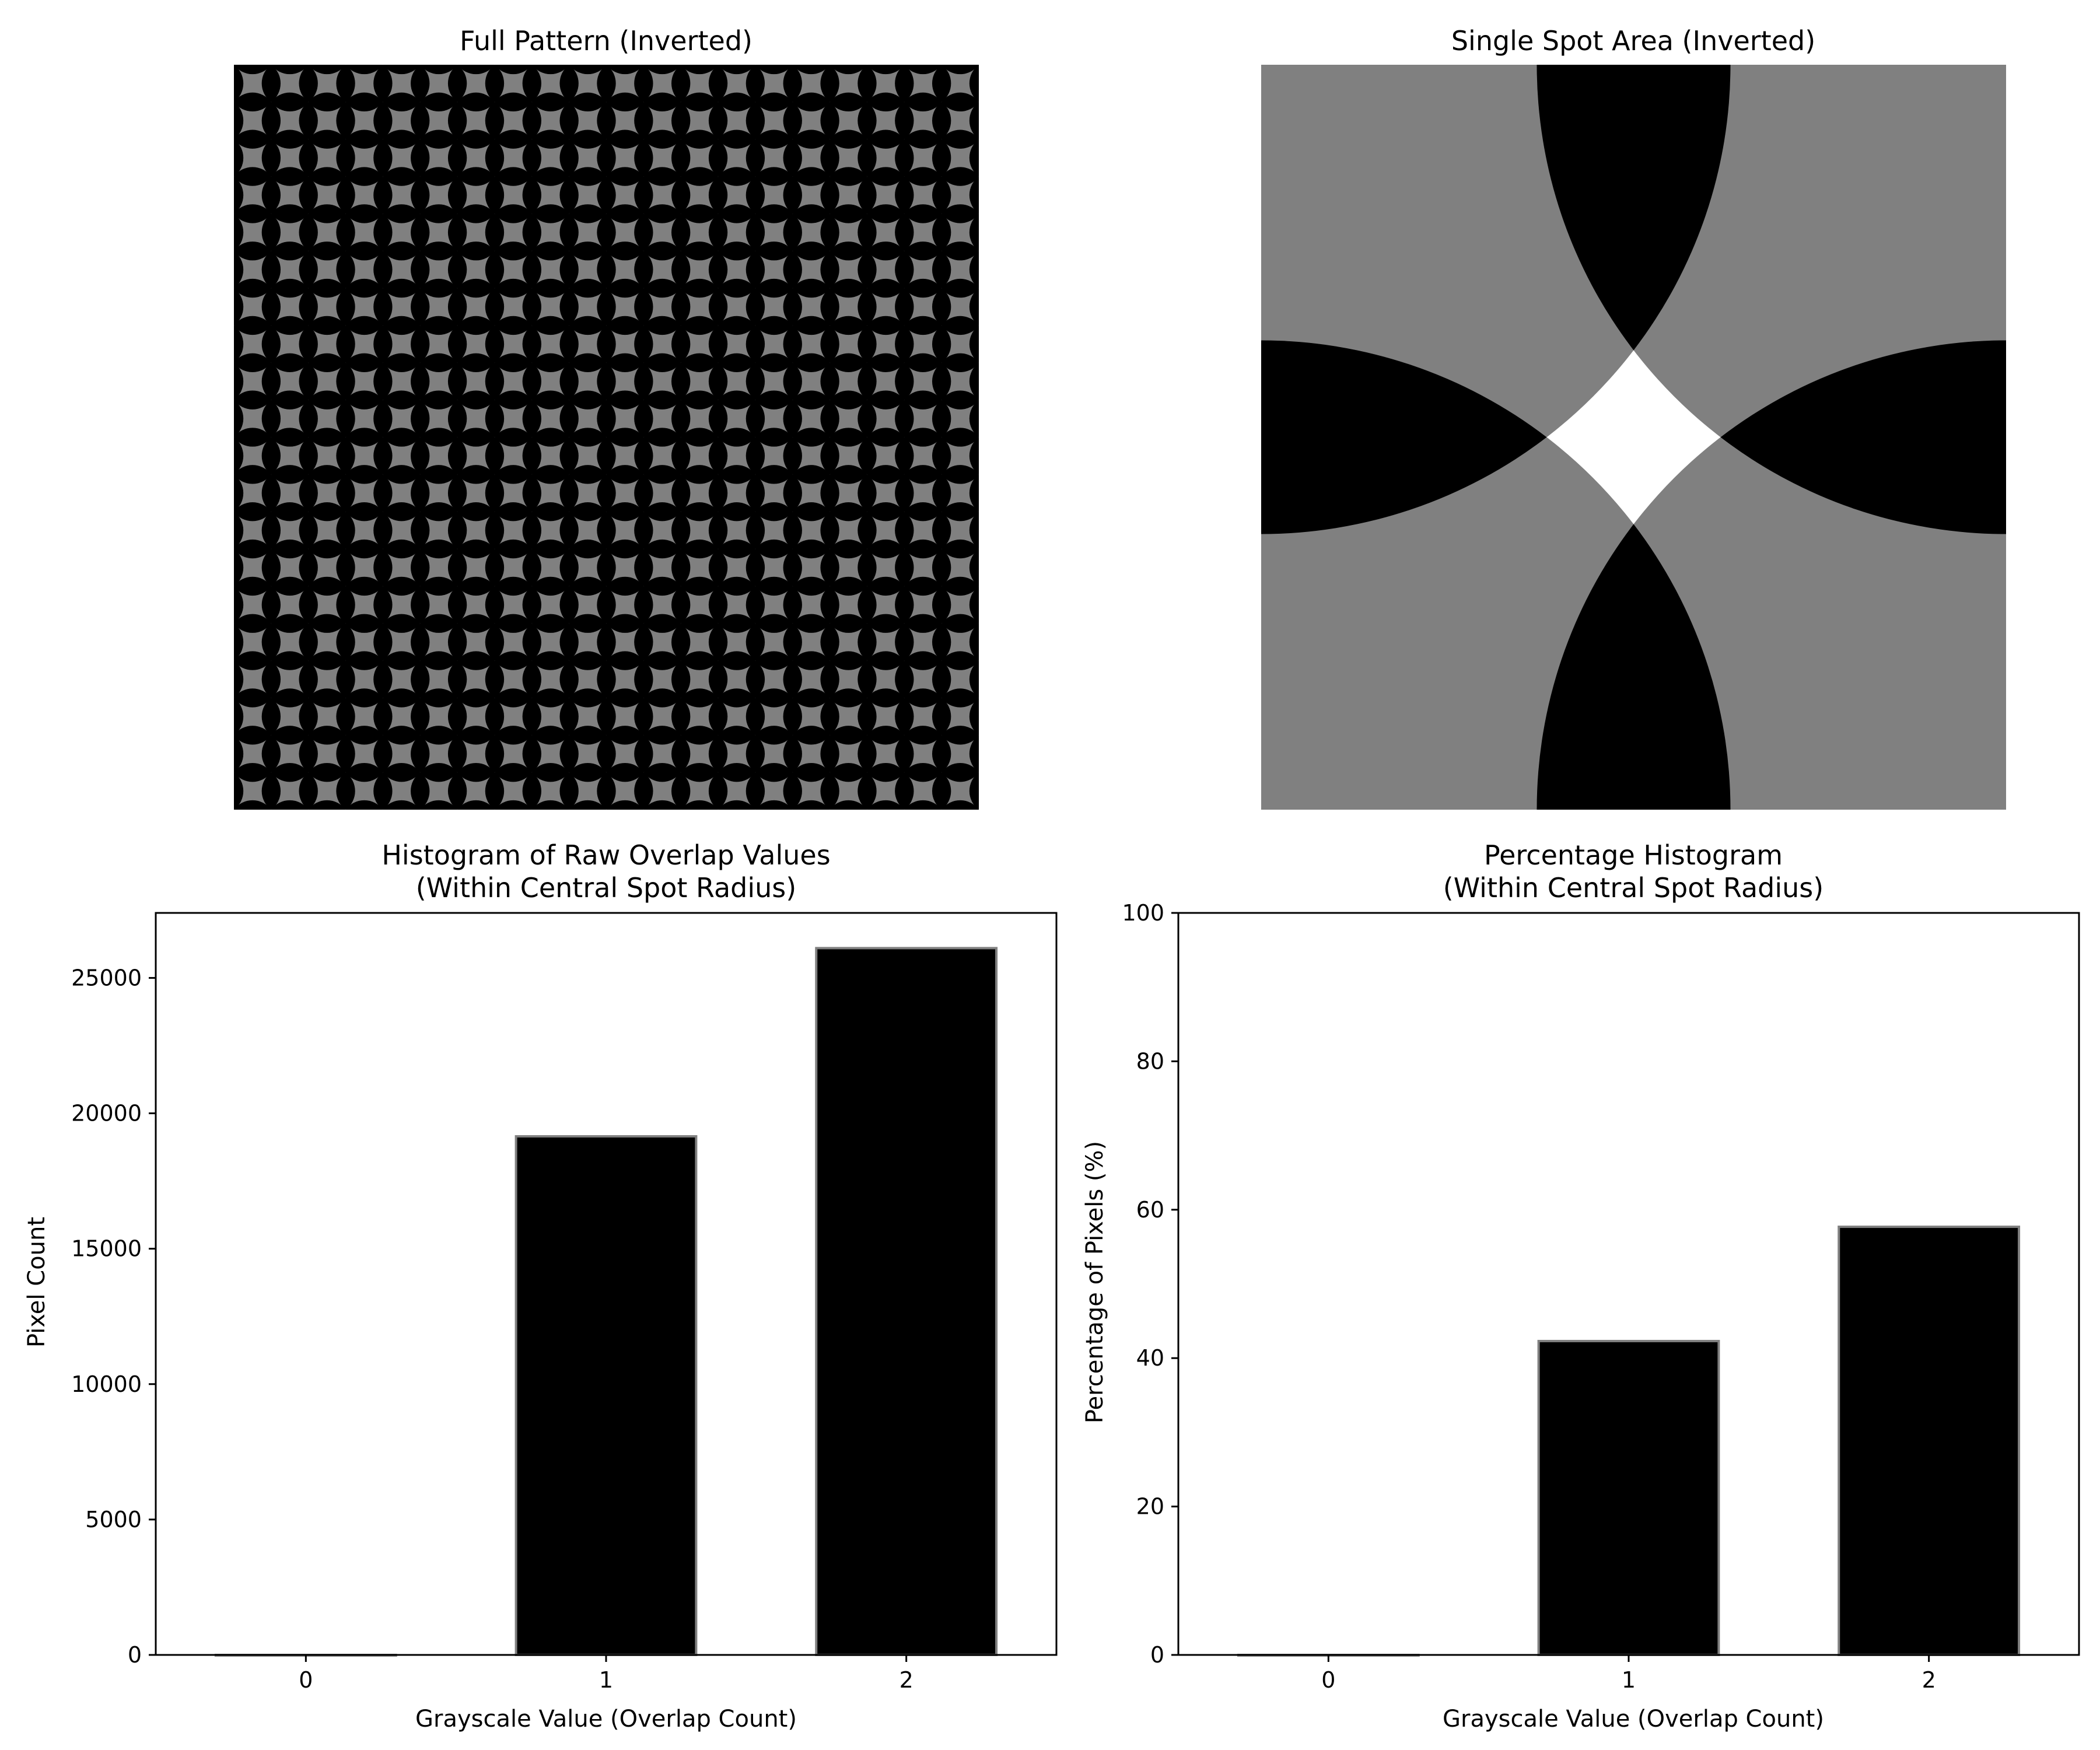 This screenshot has height=1750, width=2100. I want to click on percentage-histogram-y-tick-label: 40, so click(1150, 1358).